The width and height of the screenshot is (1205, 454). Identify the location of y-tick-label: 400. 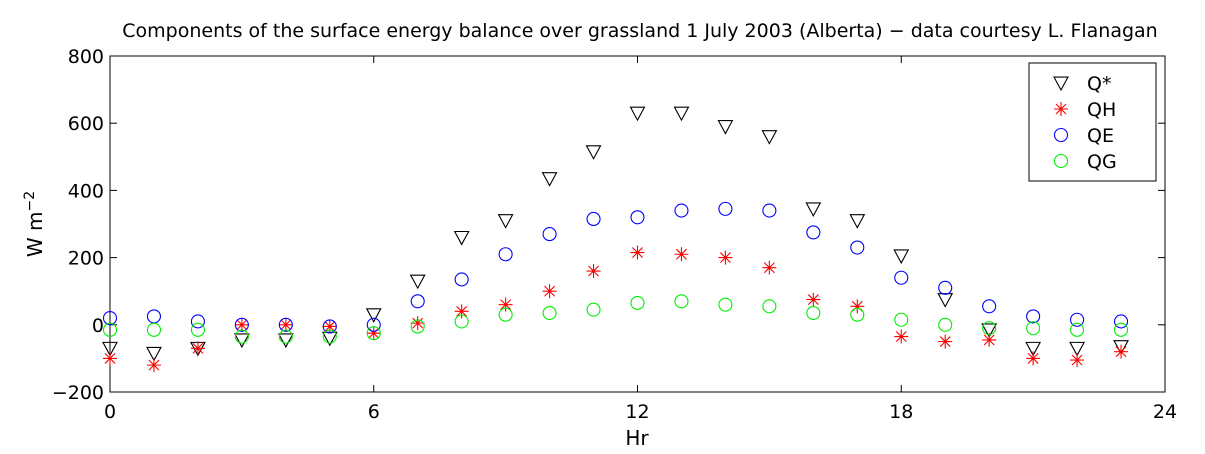
(86, 191).